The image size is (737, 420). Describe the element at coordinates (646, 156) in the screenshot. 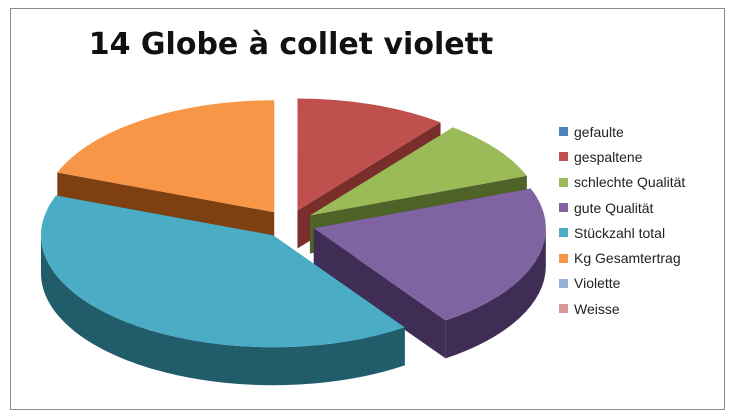

I see `legend-entry: gespaltene` at that location.